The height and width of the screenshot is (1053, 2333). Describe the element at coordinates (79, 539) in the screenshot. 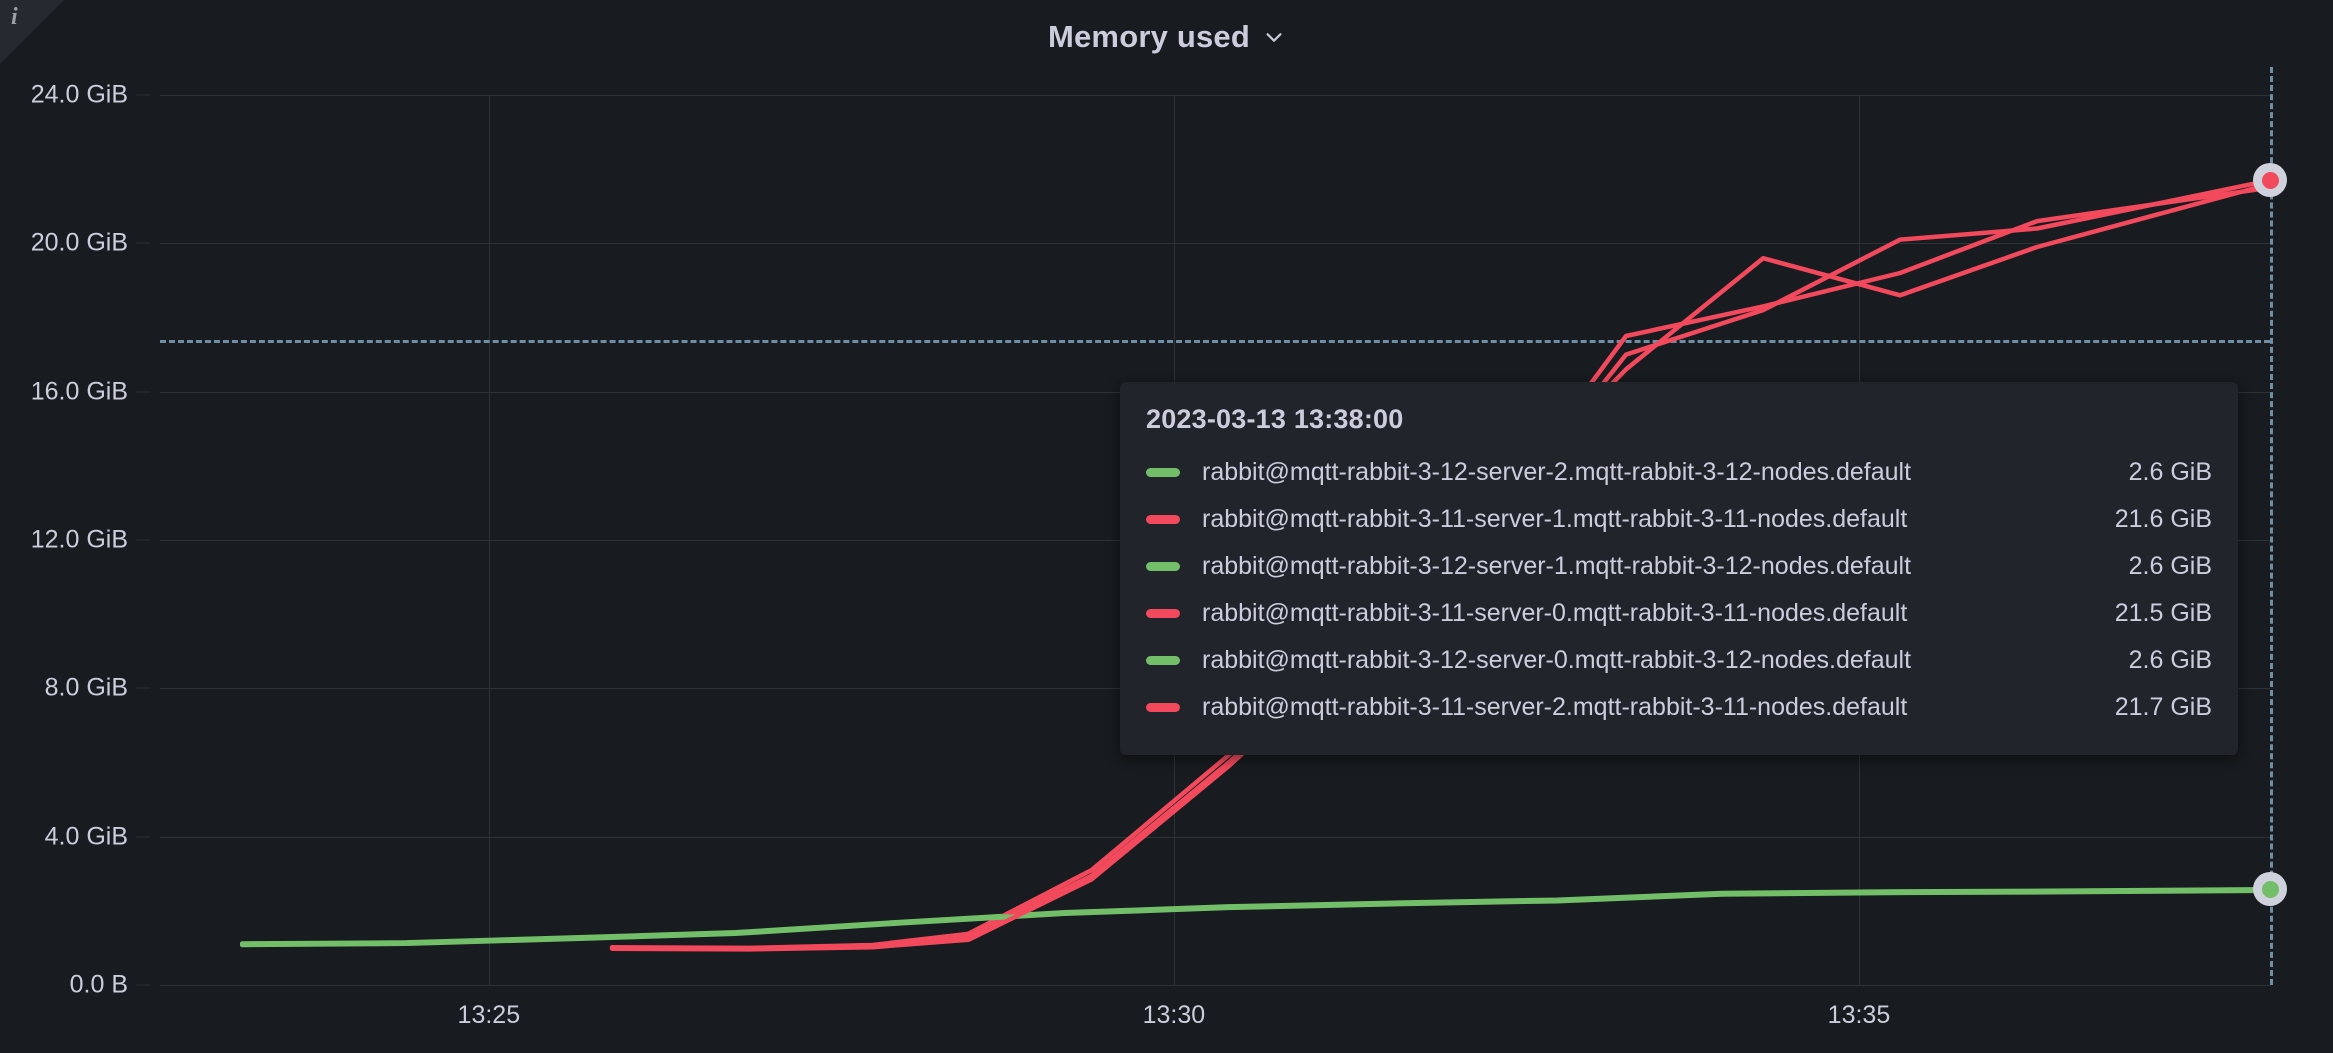

I see `y-axis-tick-label: 12.0 GiB` at that location.